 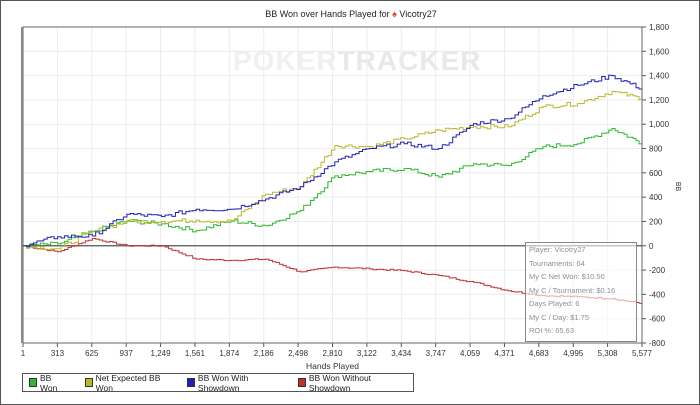 I want to click on y-tick-label: 1,800, so click(x=659, y=27).